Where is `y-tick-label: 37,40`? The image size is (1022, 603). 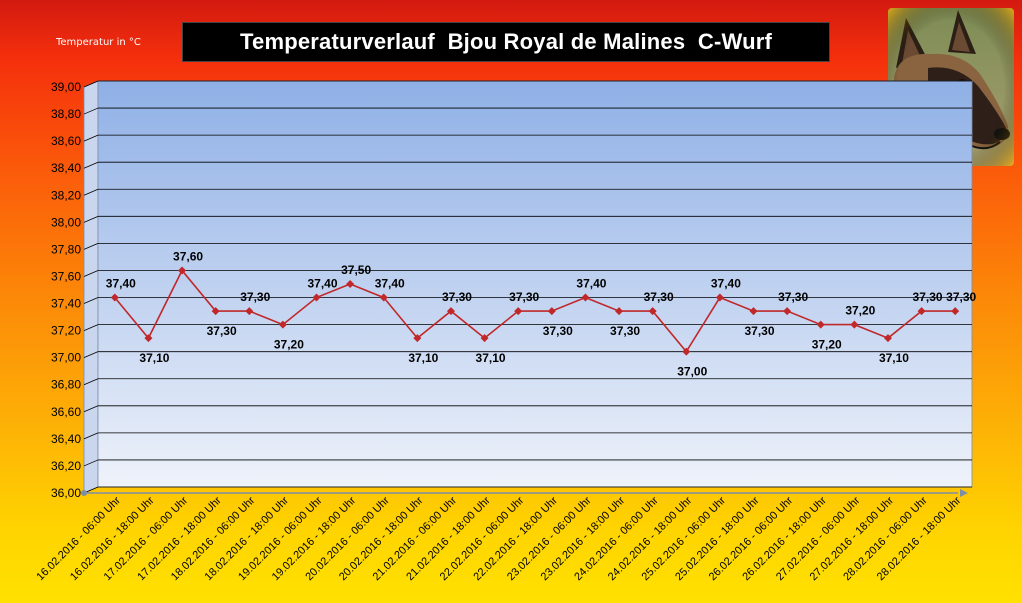 y-tick-label: 37,40 is located at coordinates (66, 304).